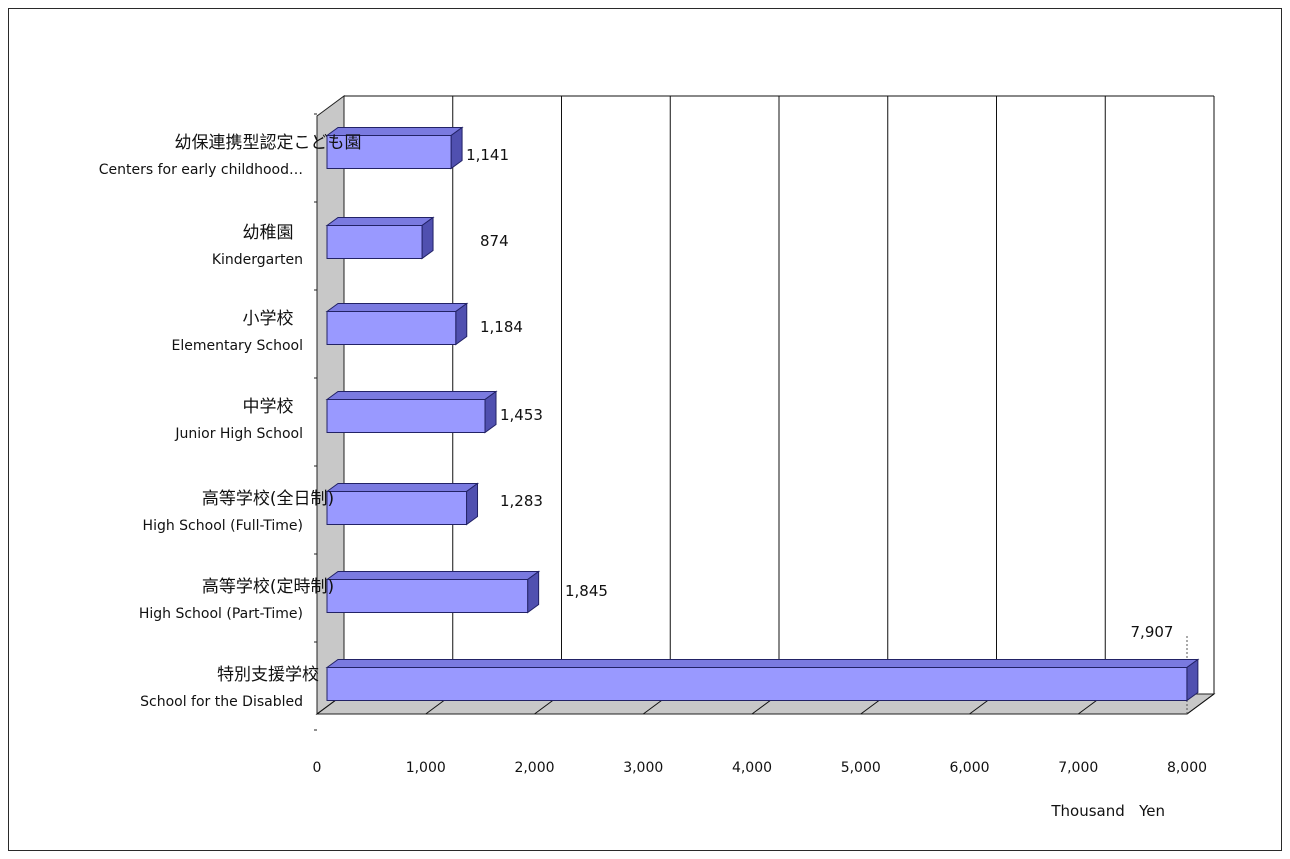  I want to click on data-label: 1,184, so click(501, 327).